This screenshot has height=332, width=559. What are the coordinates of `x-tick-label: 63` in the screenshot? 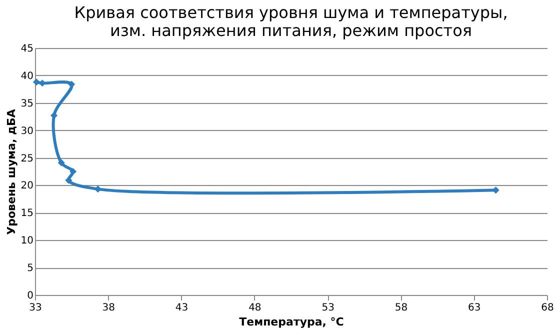 It's located at (474, 308).